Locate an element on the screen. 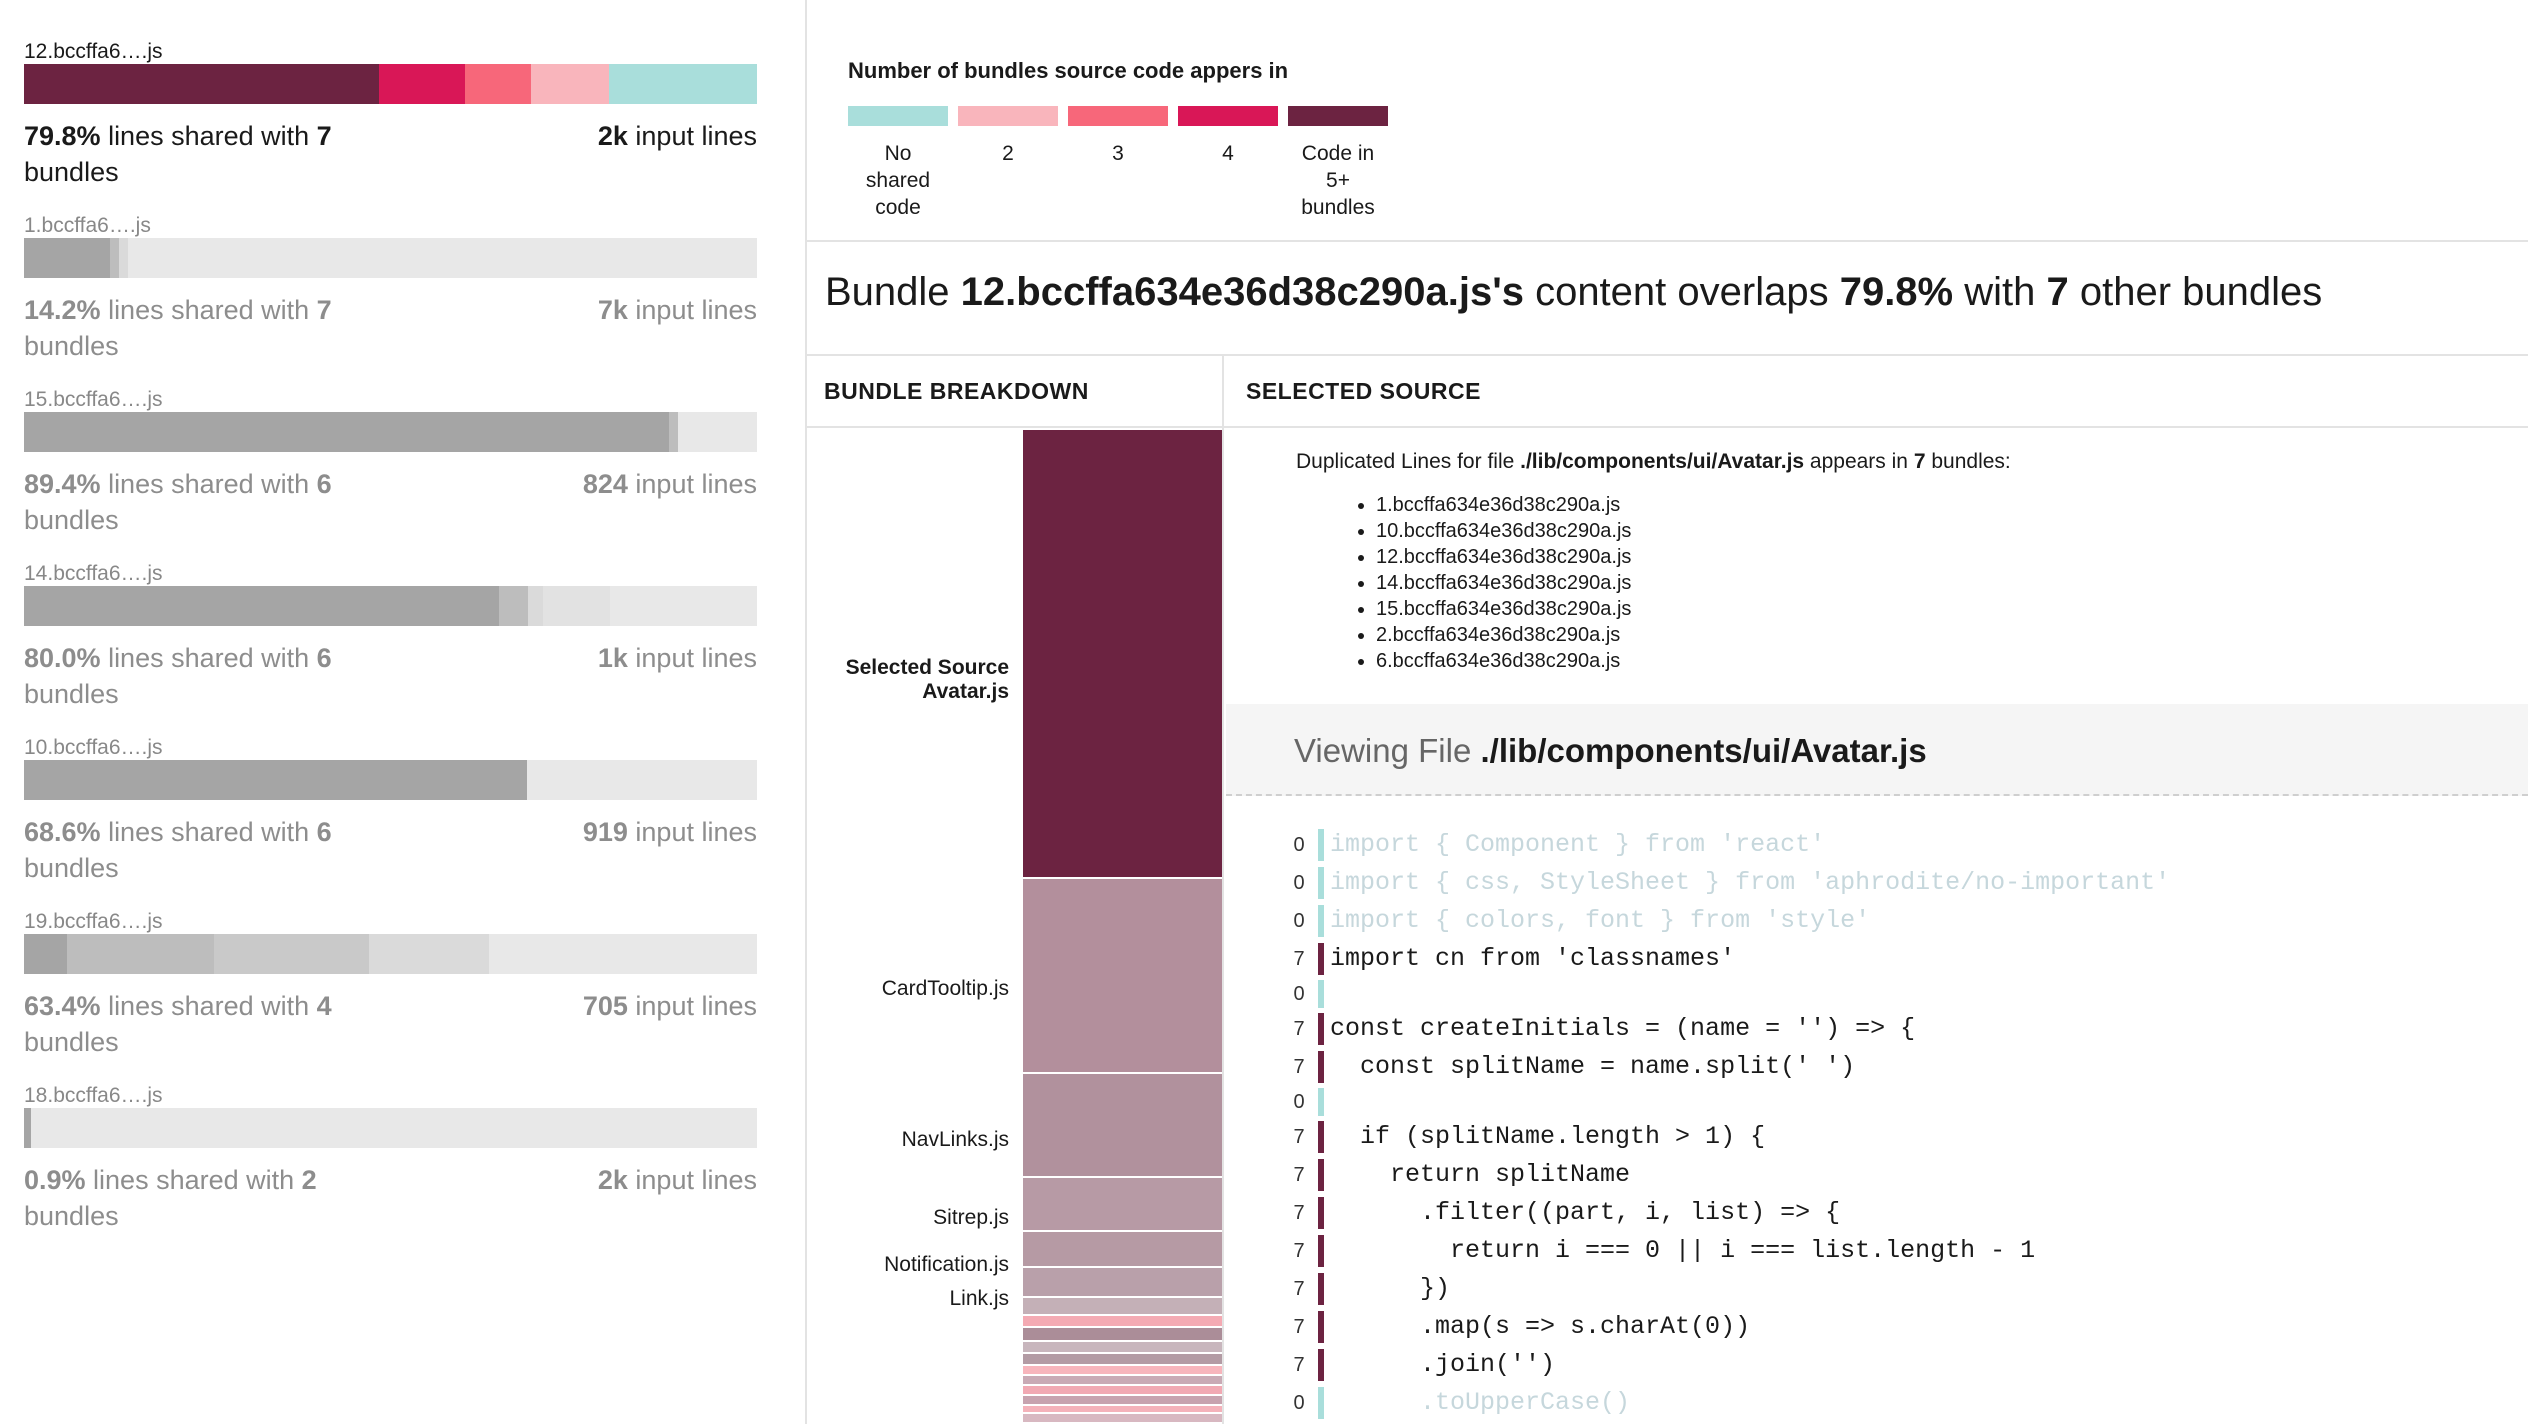 Image resolution: width=2528 pixels, height=1424 pixels. legend-item: Code in 5+ bundles is located at coordinates (1338, 163).